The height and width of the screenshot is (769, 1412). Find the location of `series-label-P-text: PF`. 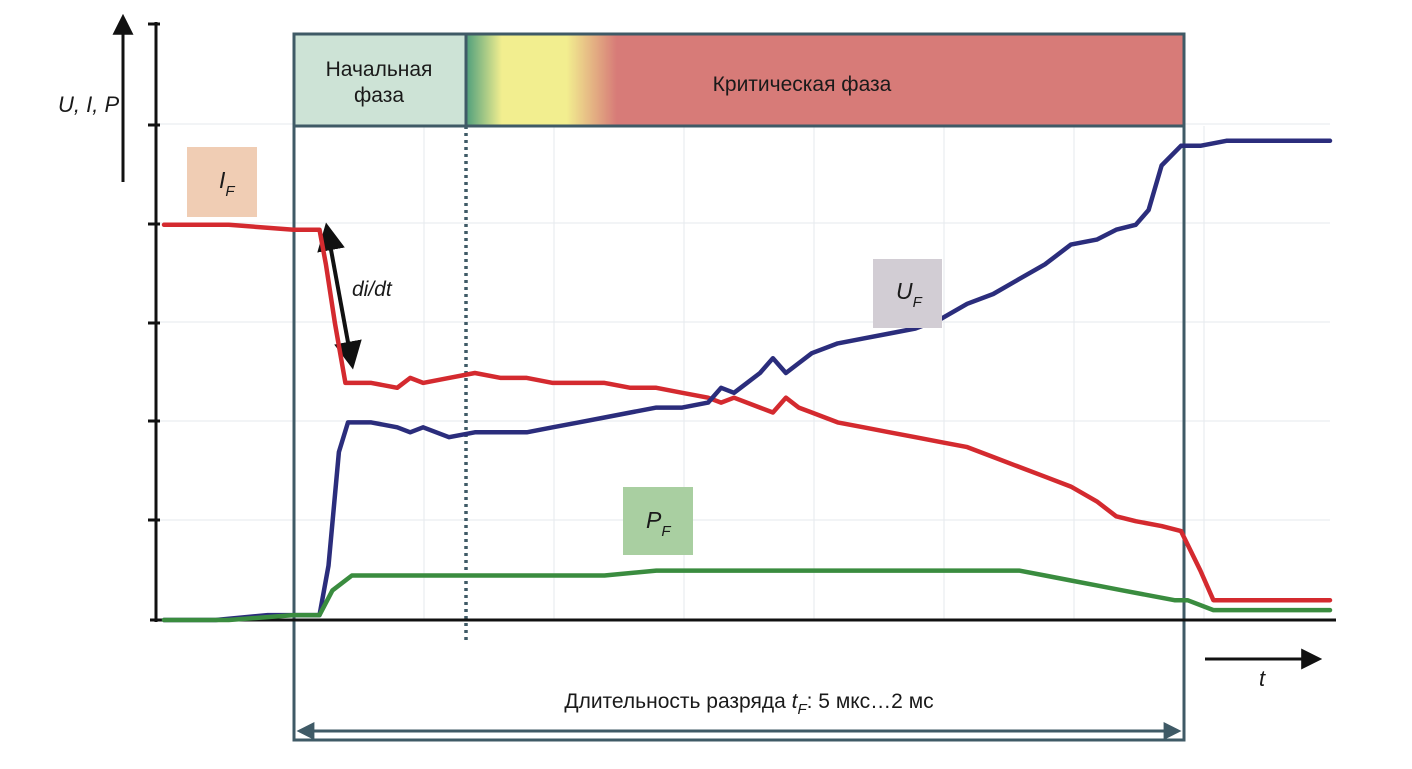

series-label-P-text: PF is located at coordinates (658, 523).